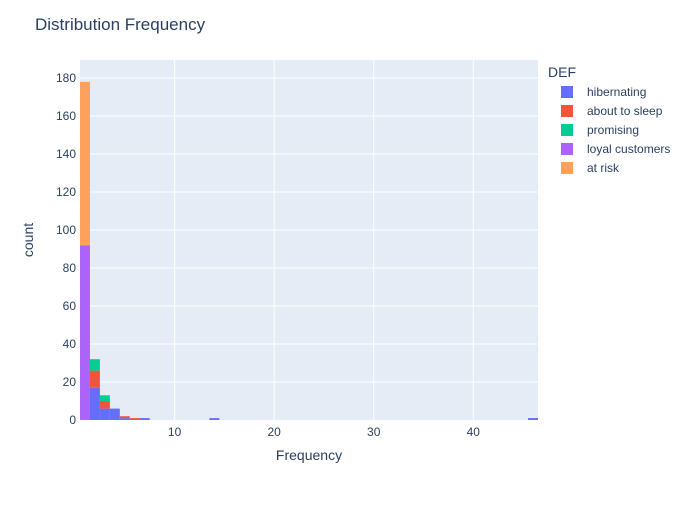 This screenshot has height=505, width=700. I want to click on legend-item-loyal-customers: loyal customers, so click(615, 149).